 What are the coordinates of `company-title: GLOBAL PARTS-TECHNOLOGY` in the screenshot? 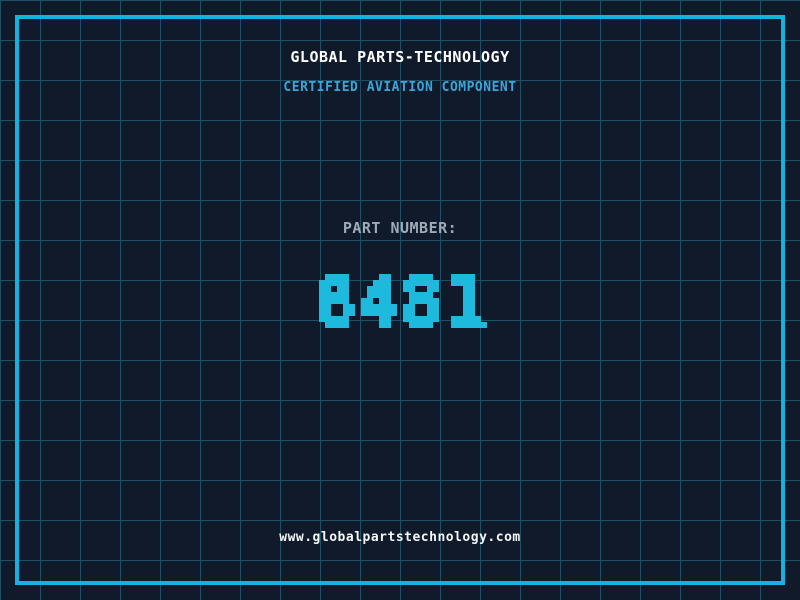 It's located at (400, 57).